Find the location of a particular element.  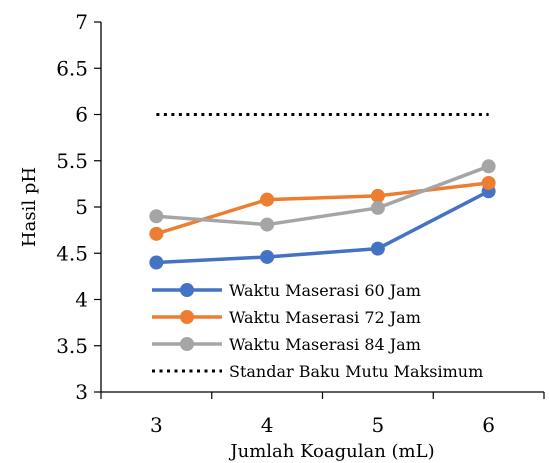

legend-item: Waktu Maserasi 60 Jam is located at coordinates (286, 290).